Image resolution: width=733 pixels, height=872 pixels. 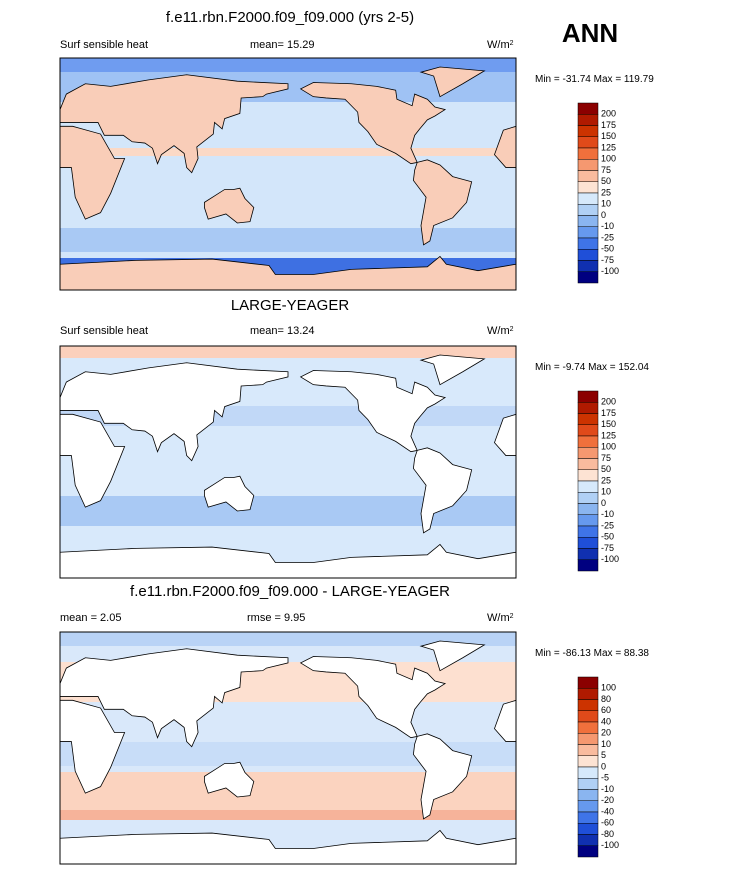 I want to click on colorbar-label: 200, so click(x=608, y=114).